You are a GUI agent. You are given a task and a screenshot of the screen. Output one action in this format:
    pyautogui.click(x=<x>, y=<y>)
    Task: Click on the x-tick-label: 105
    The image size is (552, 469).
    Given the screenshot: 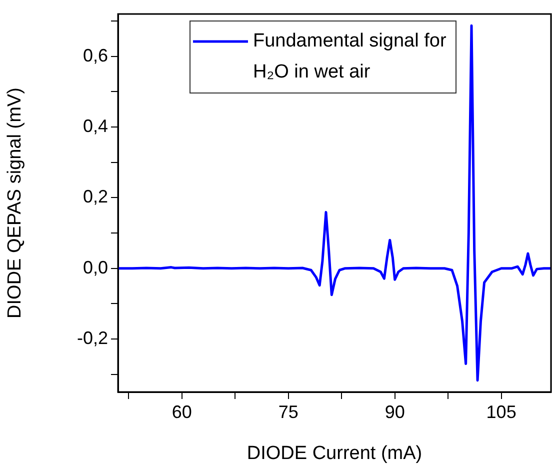 What is the action you would take?
    pyautogui.click(x=501, y=412)
    